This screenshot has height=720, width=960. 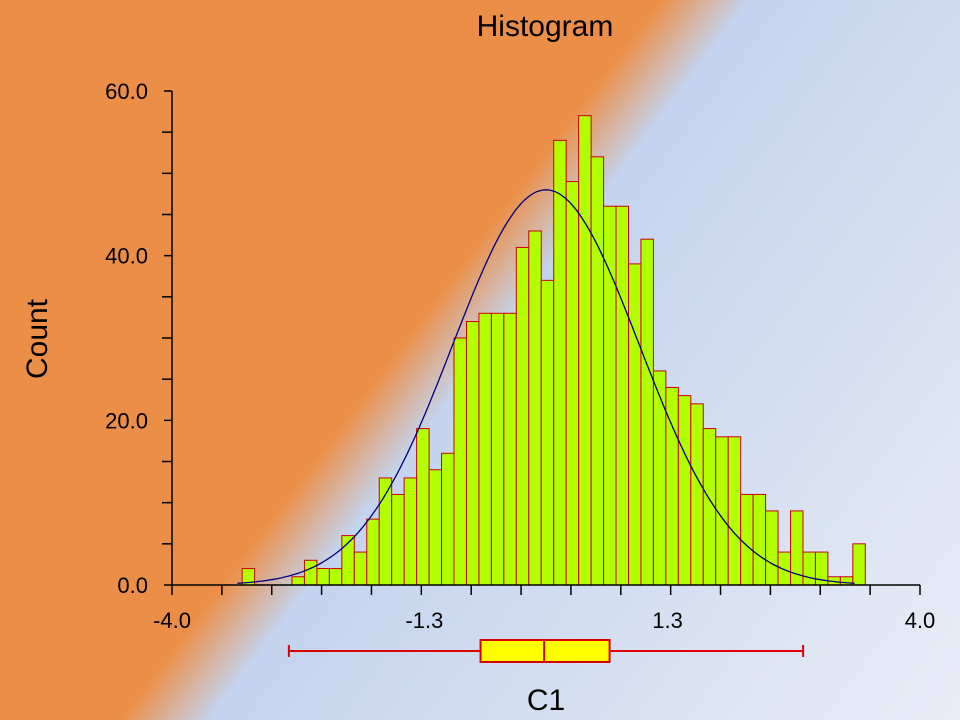 I want to click on x-axis: -4.0 -1.3 1.3 4.0, so click(x=544, y=608).